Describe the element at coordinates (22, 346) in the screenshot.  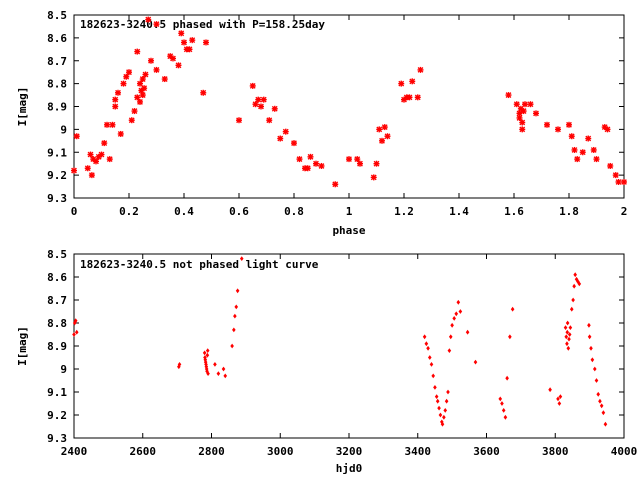
I see `chart-1-y-axis-label: I[mag]` at that location.